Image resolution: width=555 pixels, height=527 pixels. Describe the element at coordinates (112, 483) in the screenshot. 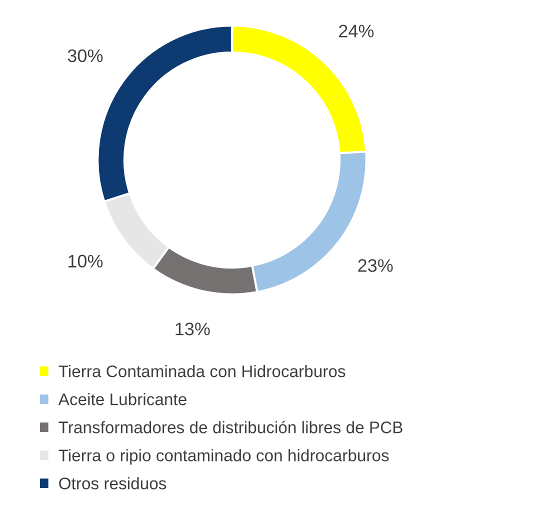

I see `legend-label: Otros residuos` at that location.